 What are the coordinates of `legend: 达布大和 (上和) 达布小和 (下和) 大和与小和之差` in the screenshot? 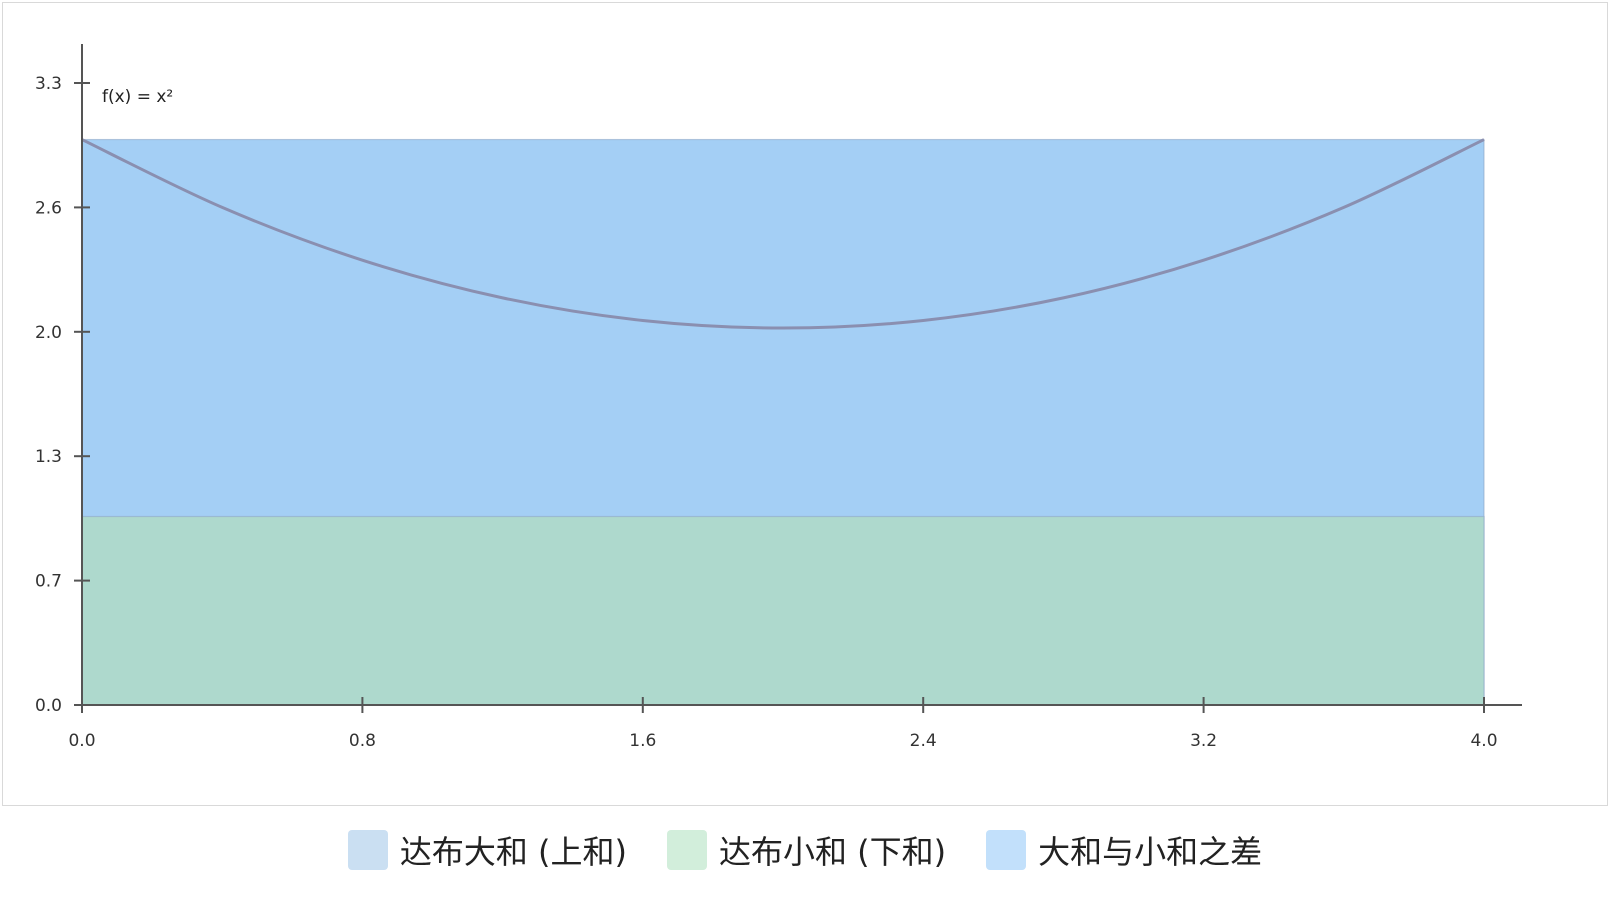 It's located at (805, 850).